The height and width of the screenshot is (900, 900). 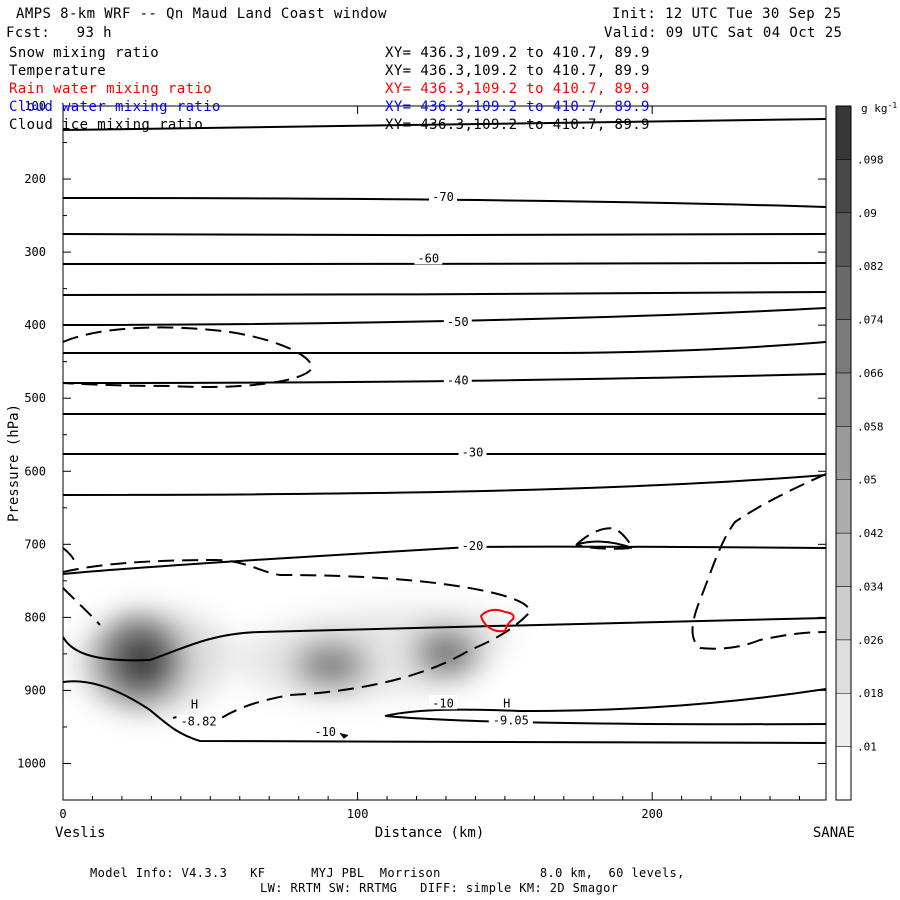 I want to click on field-name-cloud-ice: Cloud ice mixing ratio, so click(x=106, y=125).